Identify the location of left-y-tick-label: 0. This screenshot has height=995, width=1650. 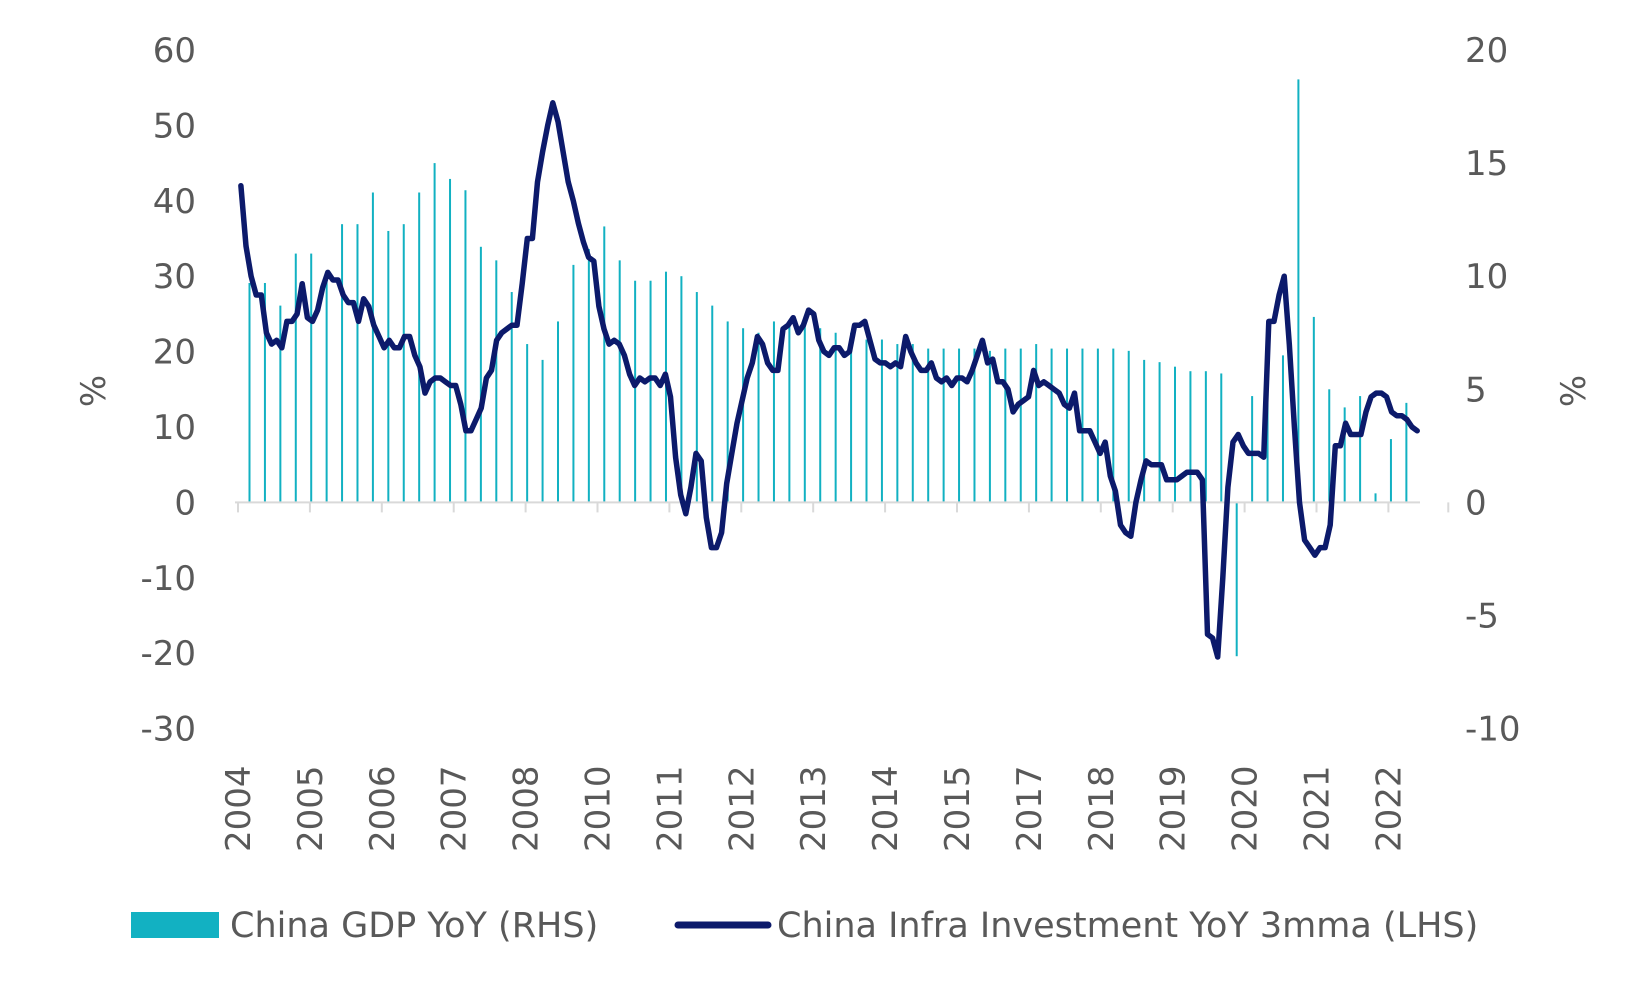
(185, 503).